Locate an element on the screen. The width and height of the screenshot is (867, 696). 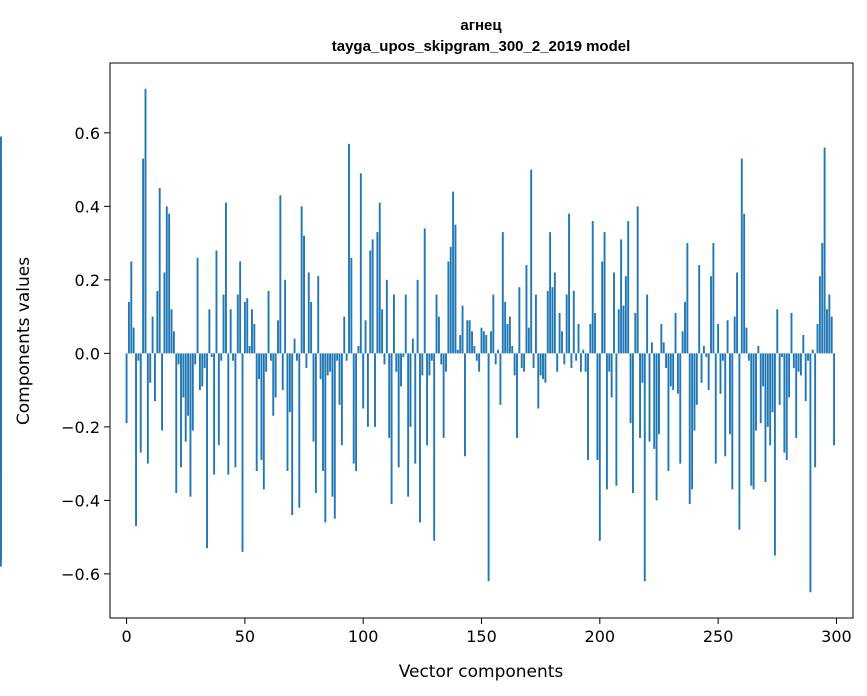
y-tick-label: −0.2 is located at coordinates (80, 427).